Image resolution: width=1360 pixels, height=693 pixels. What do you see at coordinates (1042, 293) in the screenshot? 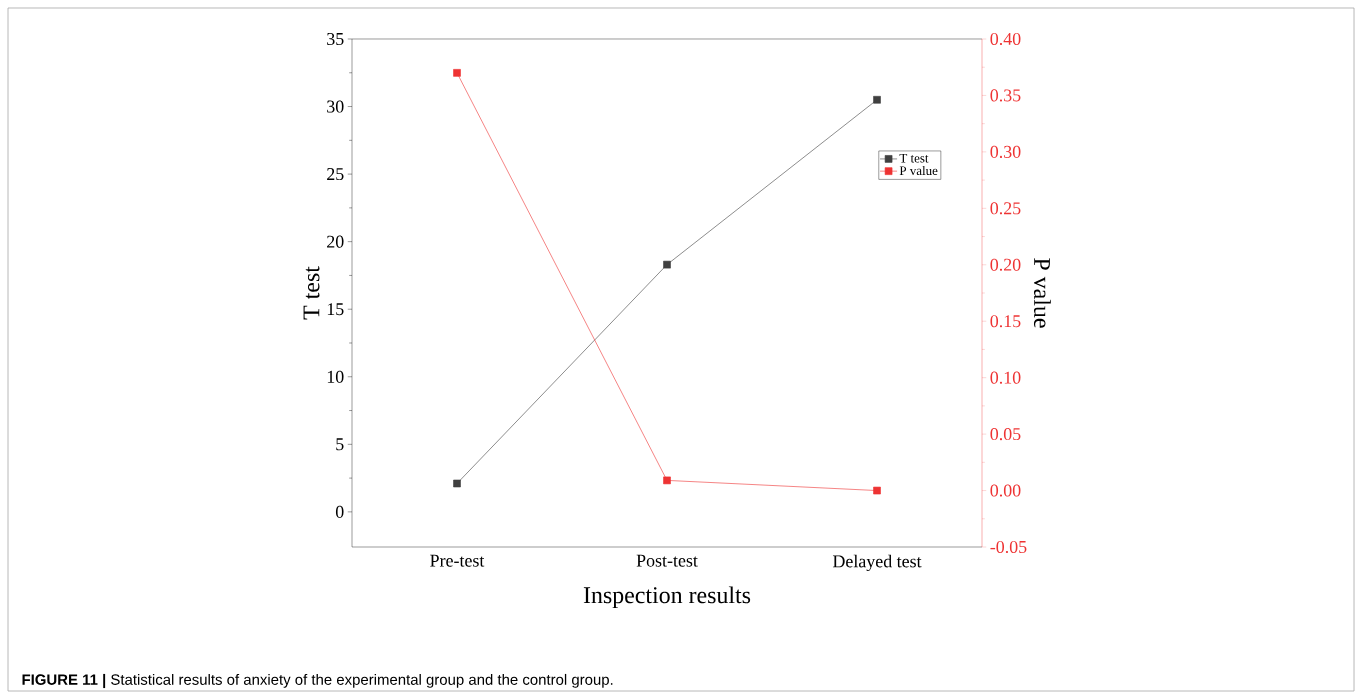
I see `y2-axis-title: P value` at bounding box center [1042, 293].